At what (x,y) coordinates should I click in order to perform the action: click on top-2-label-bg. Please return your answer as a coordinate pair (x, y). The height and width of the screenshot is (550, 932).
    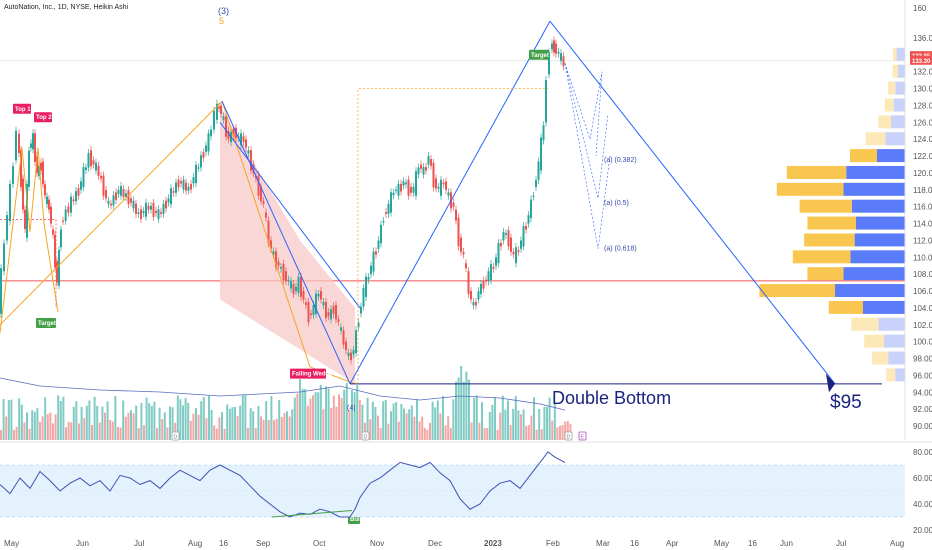
    Looking at the image, I should click on (43, 117).